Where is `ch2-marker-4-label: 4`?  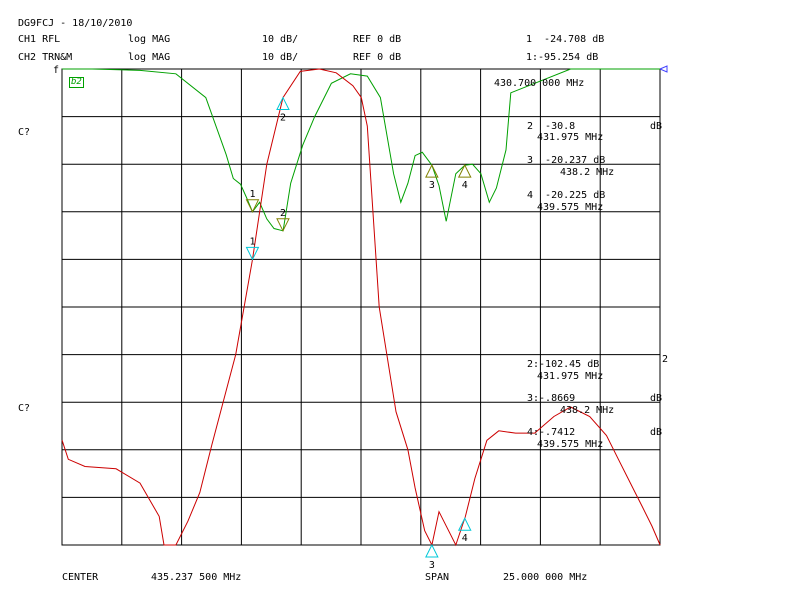
ch2-marker-4-label: 4 is located at coordinates (465, 538).